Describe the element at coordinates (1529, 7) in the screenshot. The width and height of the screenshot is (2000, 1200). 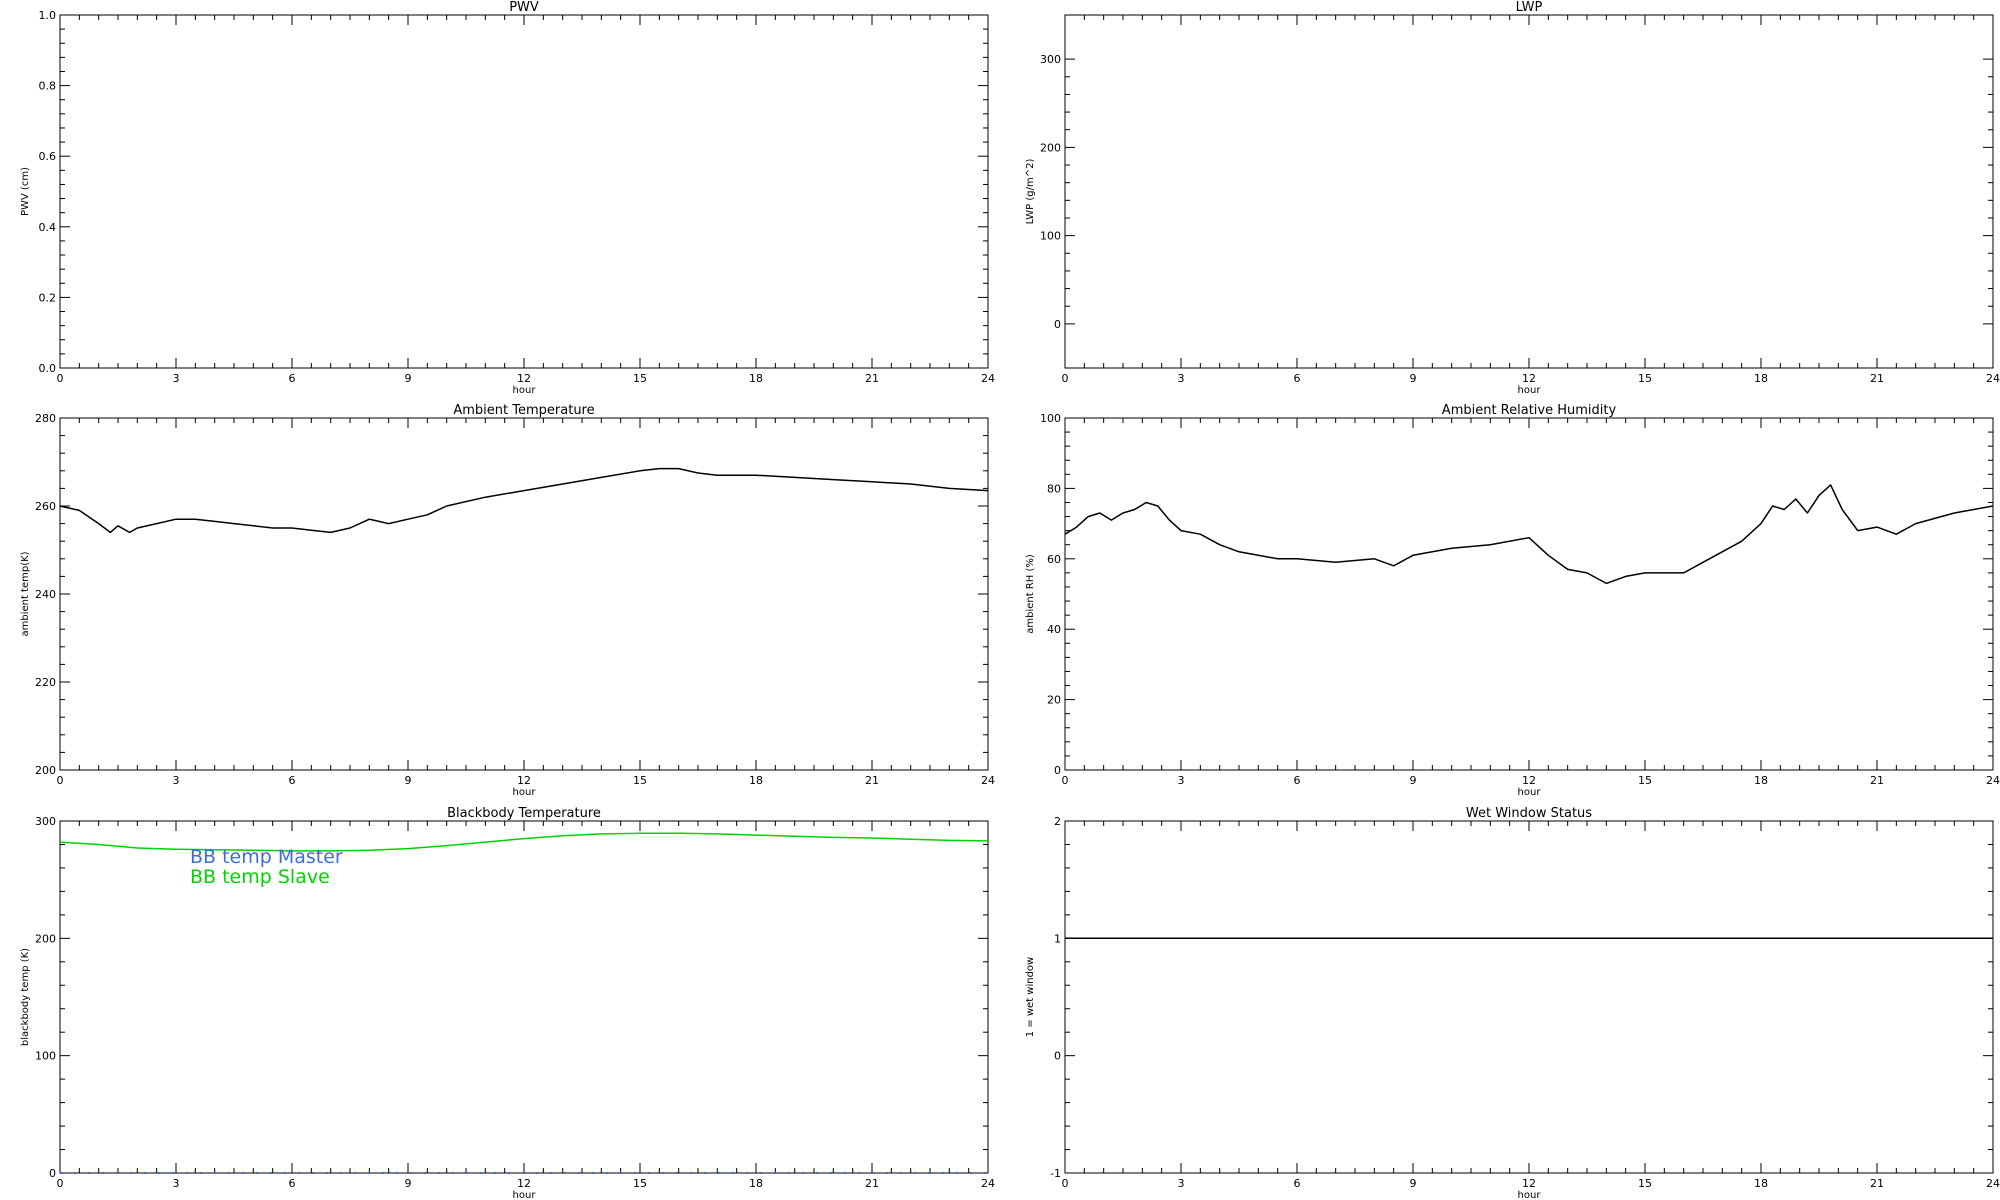
I see `chart-title: LWP` at that location.